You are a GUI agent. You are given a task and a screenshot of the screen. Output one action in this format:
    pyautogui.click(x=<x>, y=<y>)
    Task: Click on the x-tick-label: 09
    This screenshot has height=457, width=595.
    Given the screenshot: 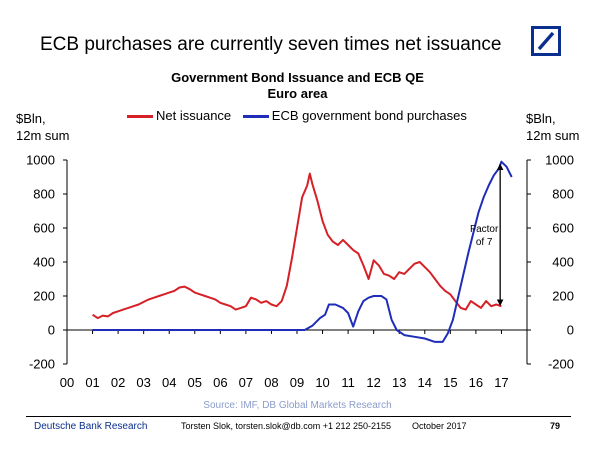 What is the action you would take?
    pyautogui.click(x=297, y=382)
    